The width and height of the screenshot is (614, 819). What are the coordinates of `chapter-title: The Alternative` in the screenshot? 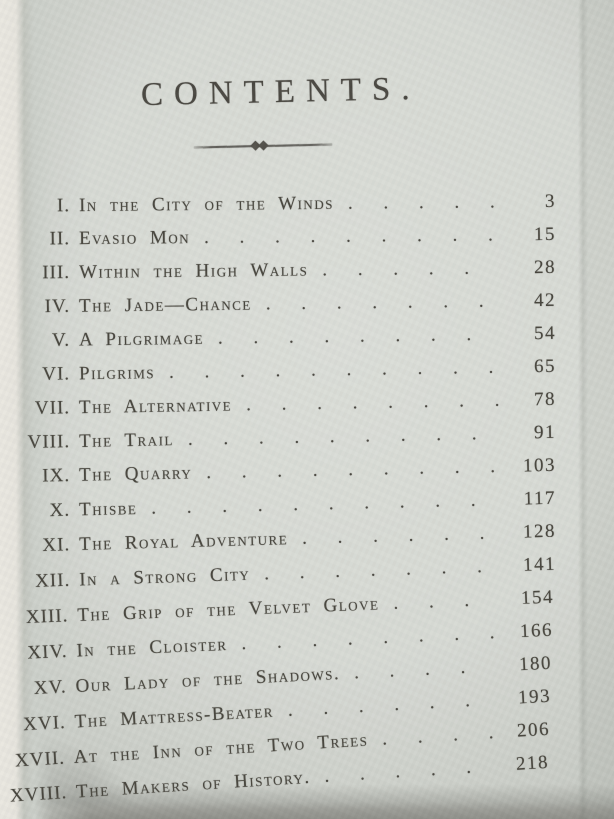 It's located at (155, 406).